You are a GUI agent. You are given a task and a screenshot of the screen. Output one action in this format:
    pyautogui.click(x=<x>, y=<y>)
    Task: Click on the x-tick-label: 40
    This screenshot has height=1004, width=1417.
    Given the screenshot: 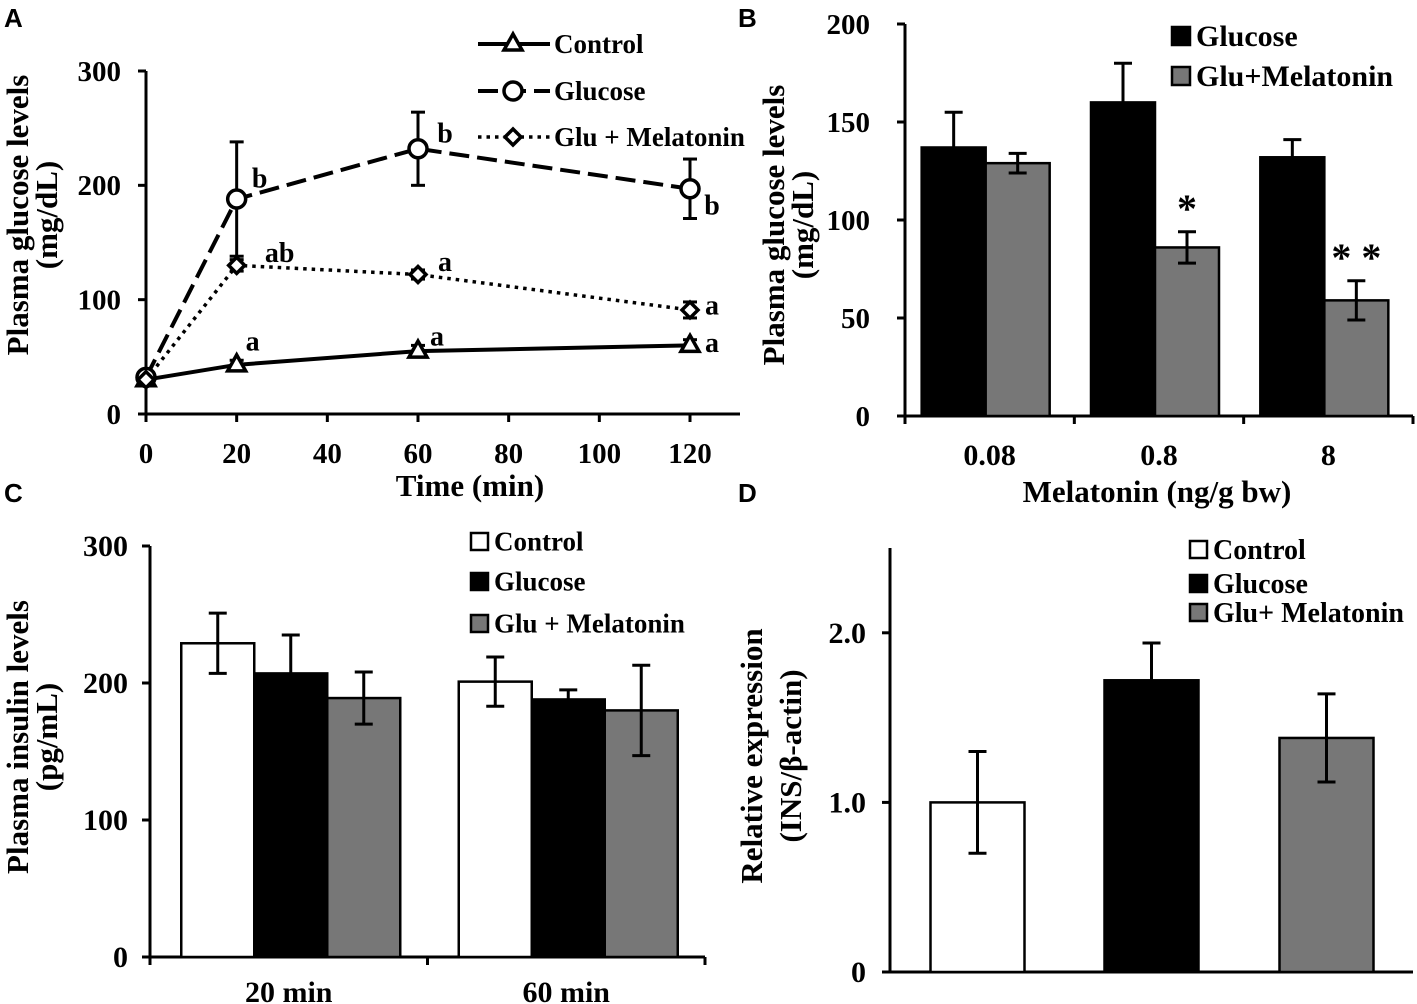 What is the action you would take?
    pyautogui.click(x=327, y=454)
    